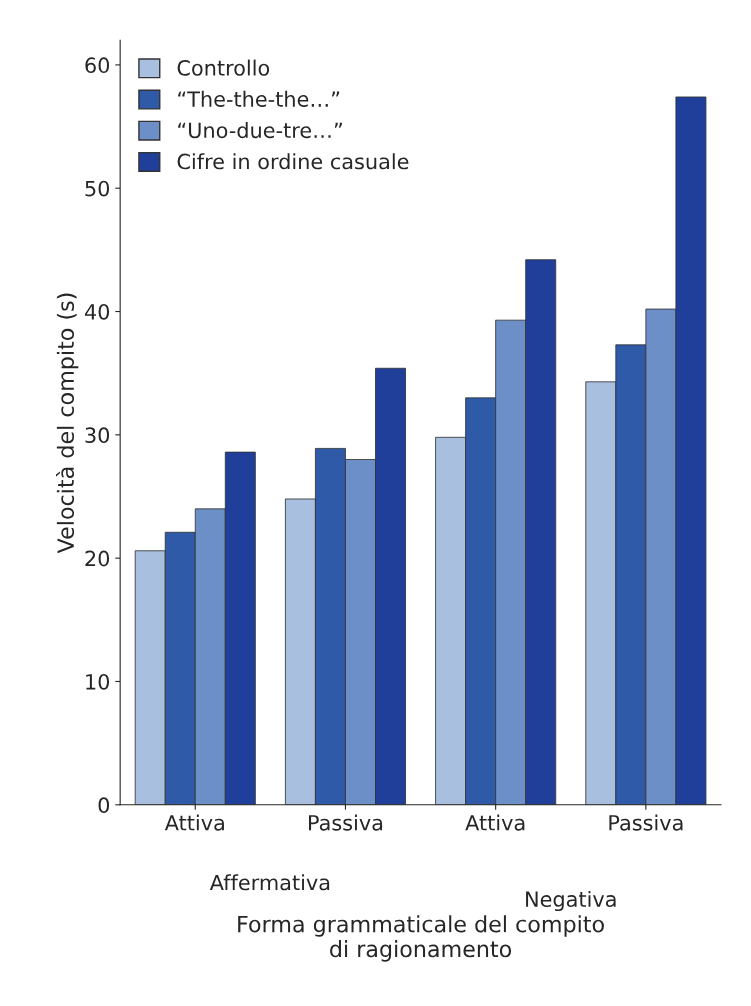 The image size is (751, 1006). What do you see at coordinates (293, 161) in the screenshot?
I see `legend-label: Cifre in ordine casuale` at bounding box center [293, 161].